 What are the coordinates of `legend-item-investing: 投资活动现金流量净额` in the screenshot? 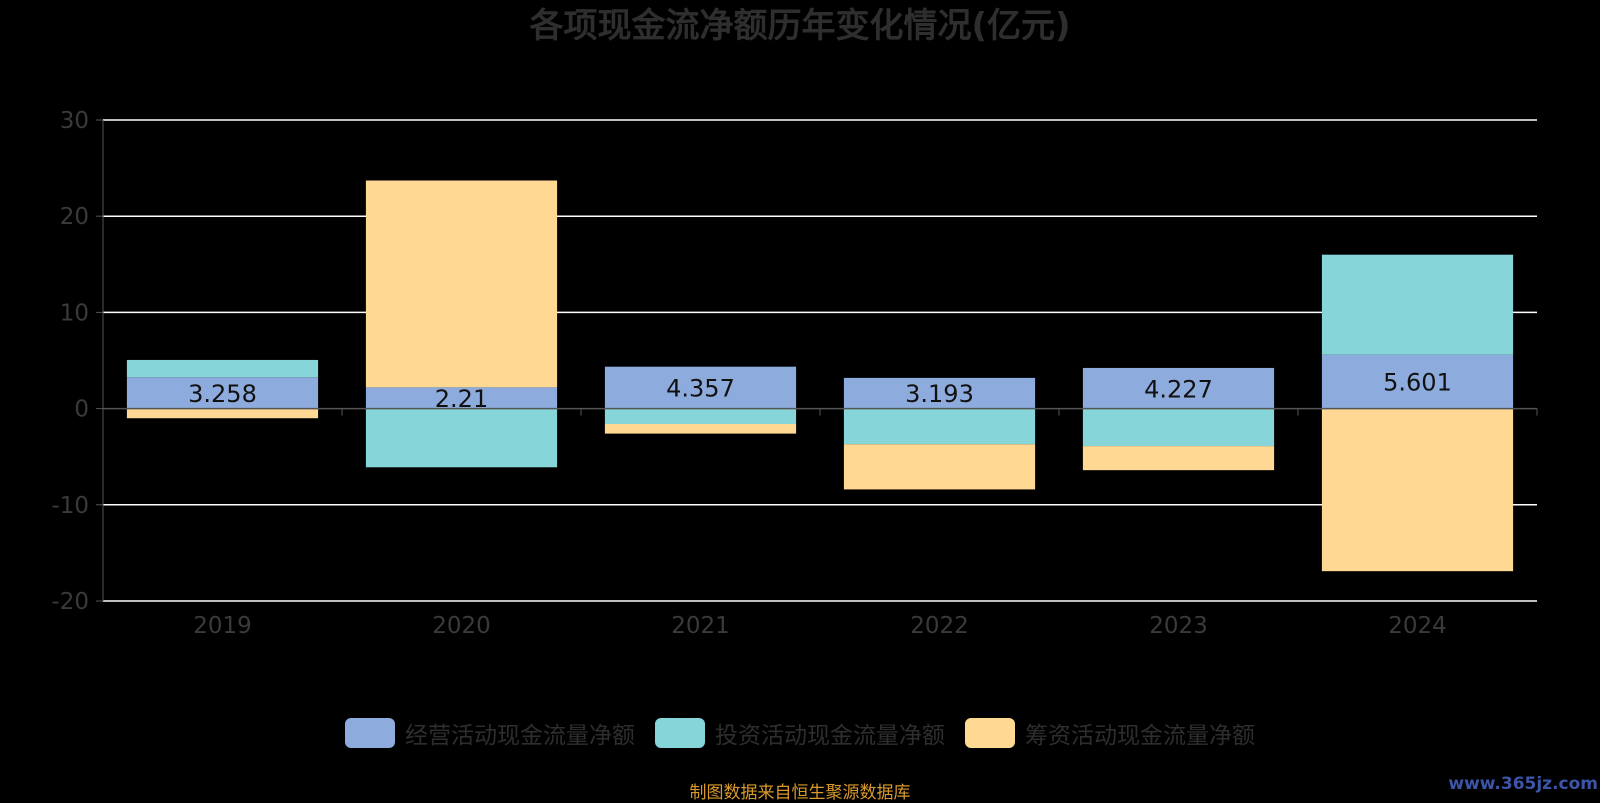 It's located at (800, 733).